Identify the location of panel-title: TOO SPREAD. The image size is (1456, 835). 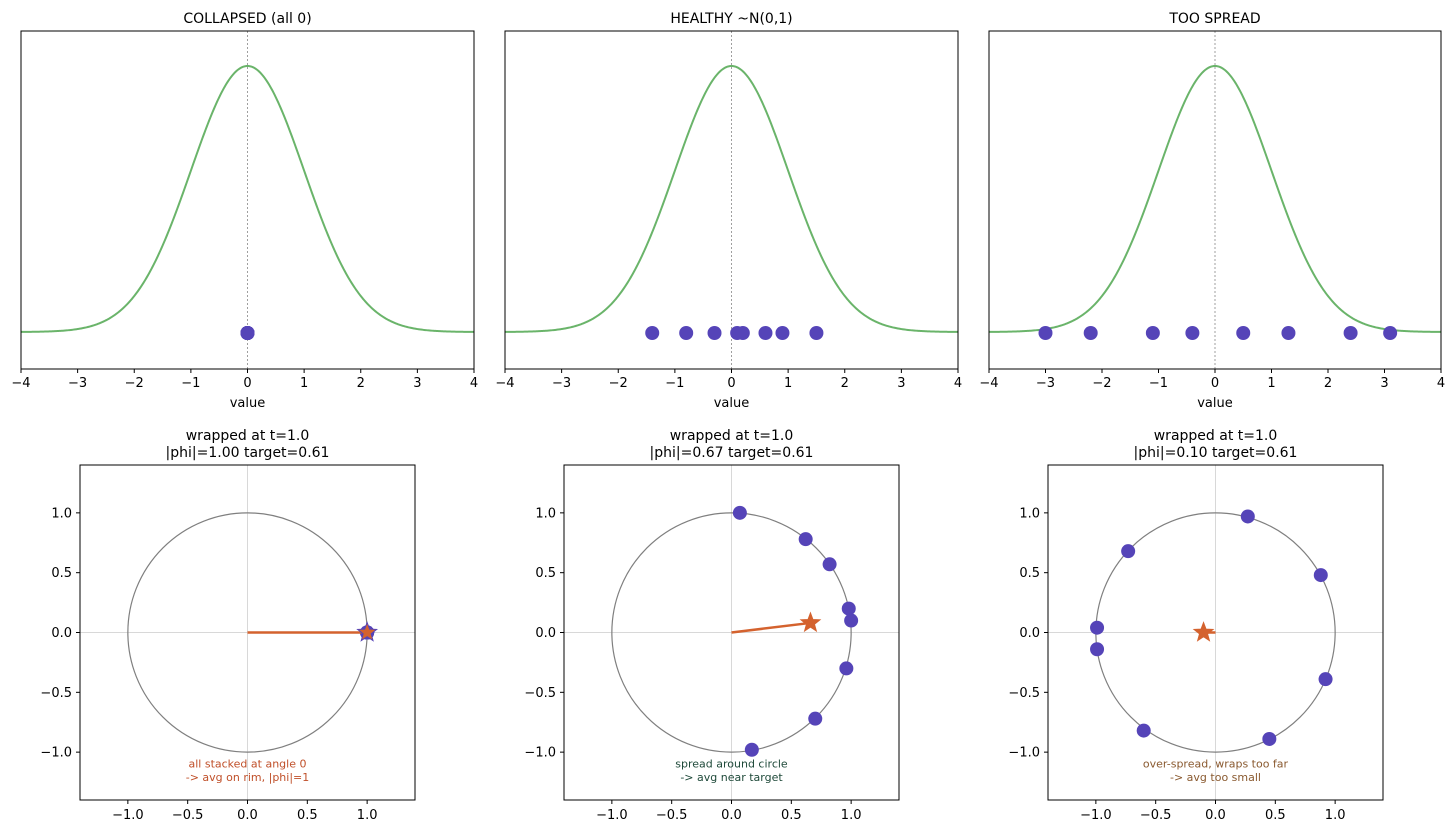
(1214, 19).